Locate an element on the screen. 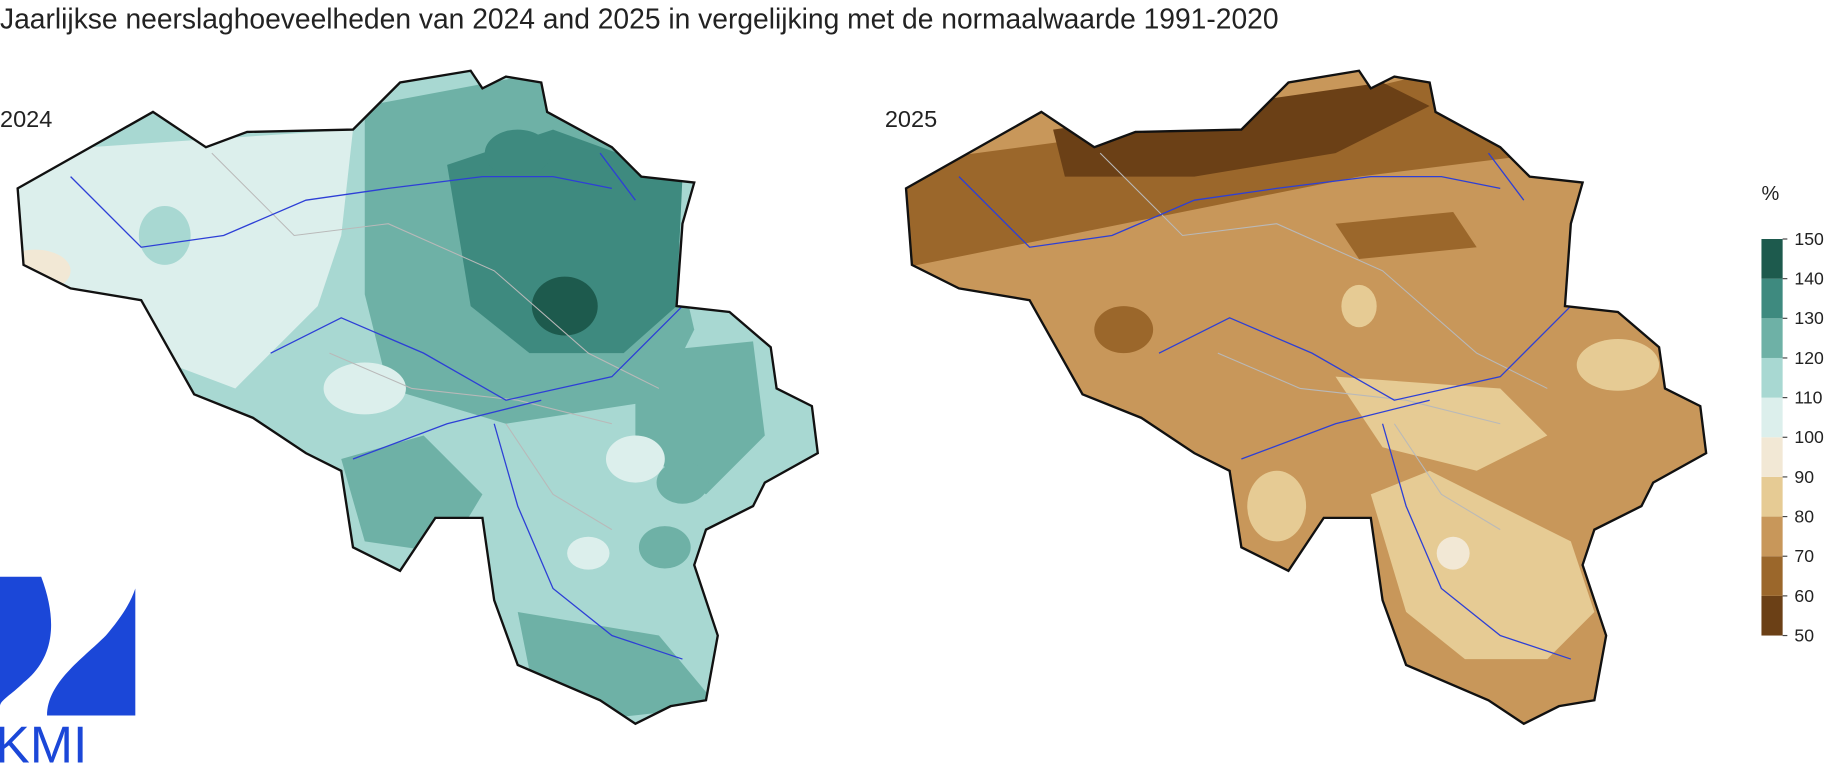 Image resolution: width=1845 pixels, height=771 pixels. panel-label: 2025 is located at coordinates (911, 119).